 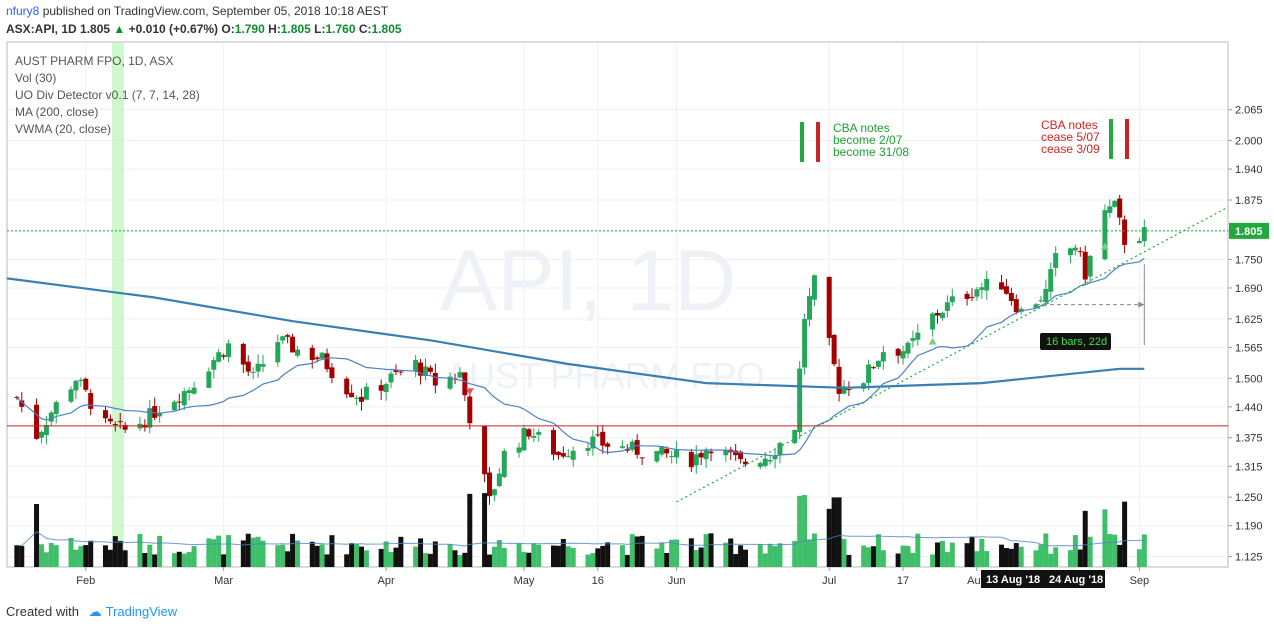 I want to click on watermark-symbol: API, 1D, so click(x=588, y=281).